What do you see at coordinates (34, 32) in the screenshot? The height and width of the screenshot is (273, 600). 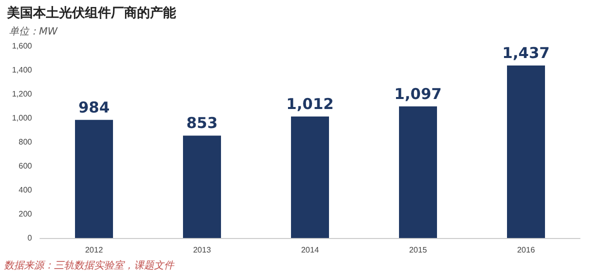 I see `chart-subtitle: 单位：MW` at bounding box center [34, 32].